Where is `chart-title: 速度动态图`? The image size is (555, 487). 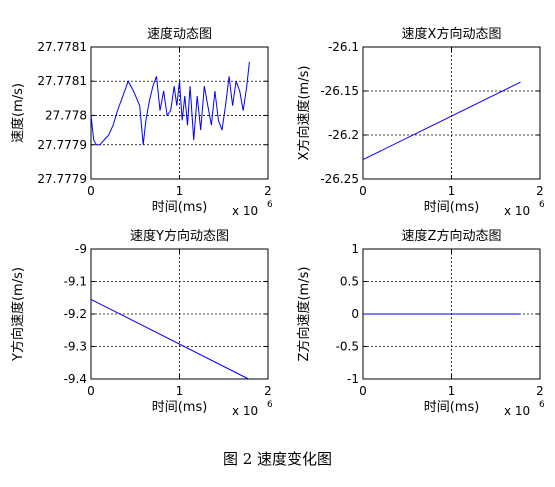
chart-title: 速度动态图 is located at coordinates (179, 34).